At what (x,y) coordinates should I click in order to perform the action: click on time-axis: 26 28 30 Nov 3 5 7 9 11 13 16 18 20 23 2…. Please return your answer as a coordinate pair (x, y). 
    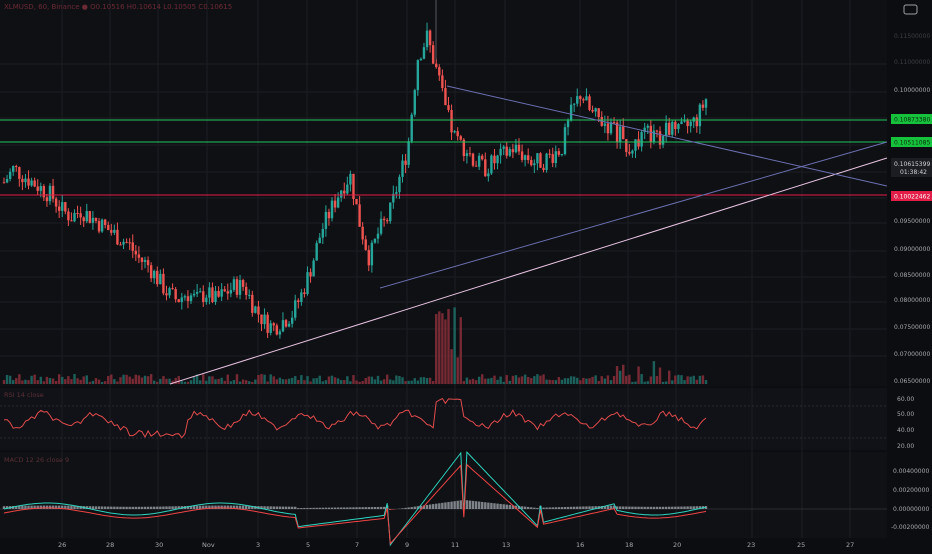
    Looking at the image, I should click on (456, 545).